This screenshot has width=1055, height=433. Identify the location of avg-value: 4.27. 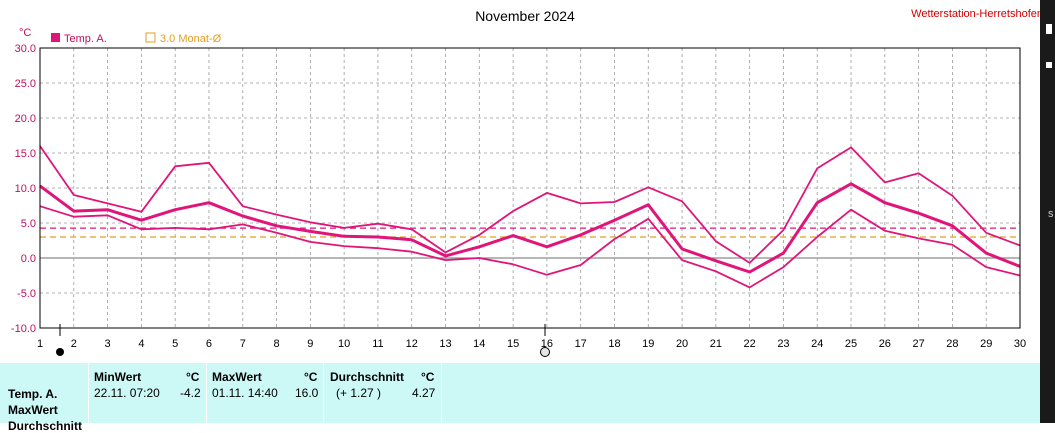
(424, 393).